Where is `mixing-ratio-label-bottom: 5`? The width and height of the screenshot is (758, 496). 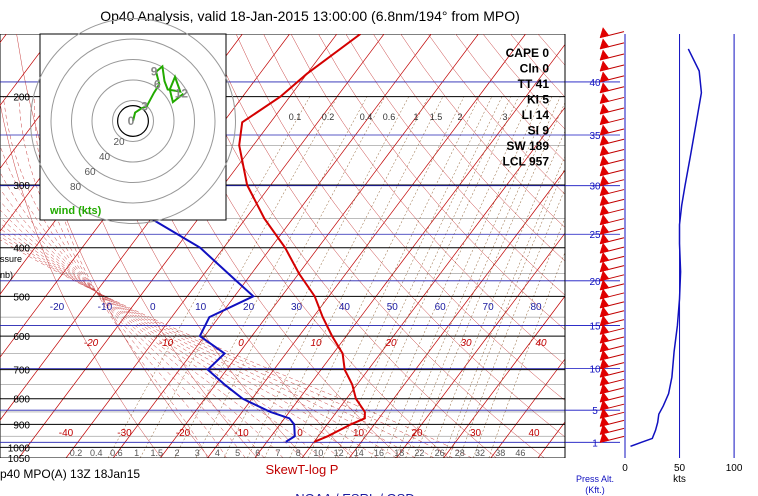 mixing-ratio-label-bottom: 5 is located at coordinates (237, 453).